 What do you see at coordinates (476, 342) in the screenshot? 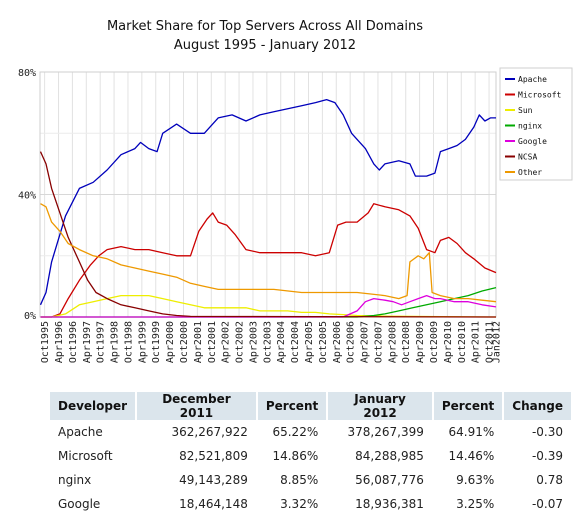
I see `x-tick-label: Apr2011` at bounding box center [476, 342].